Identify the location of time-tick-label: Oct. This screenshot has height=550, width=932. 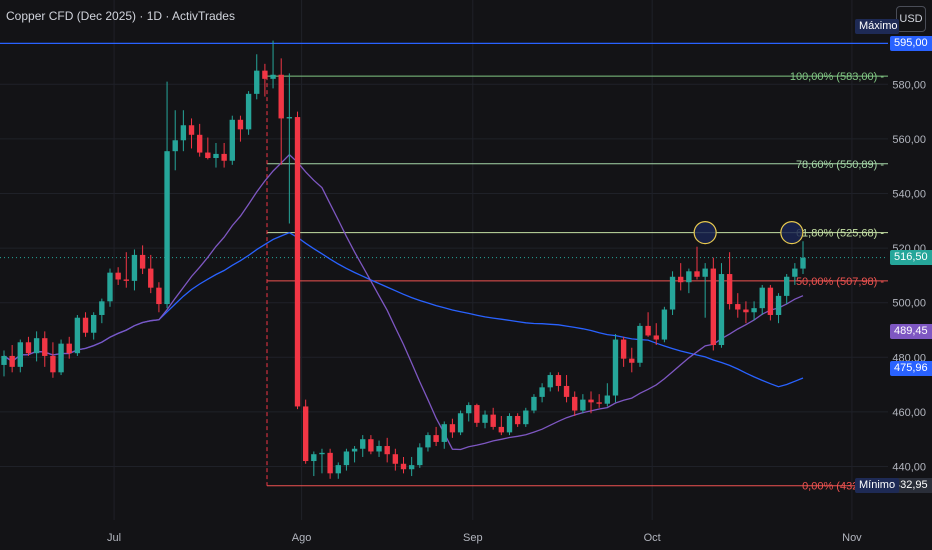
(652, 538).